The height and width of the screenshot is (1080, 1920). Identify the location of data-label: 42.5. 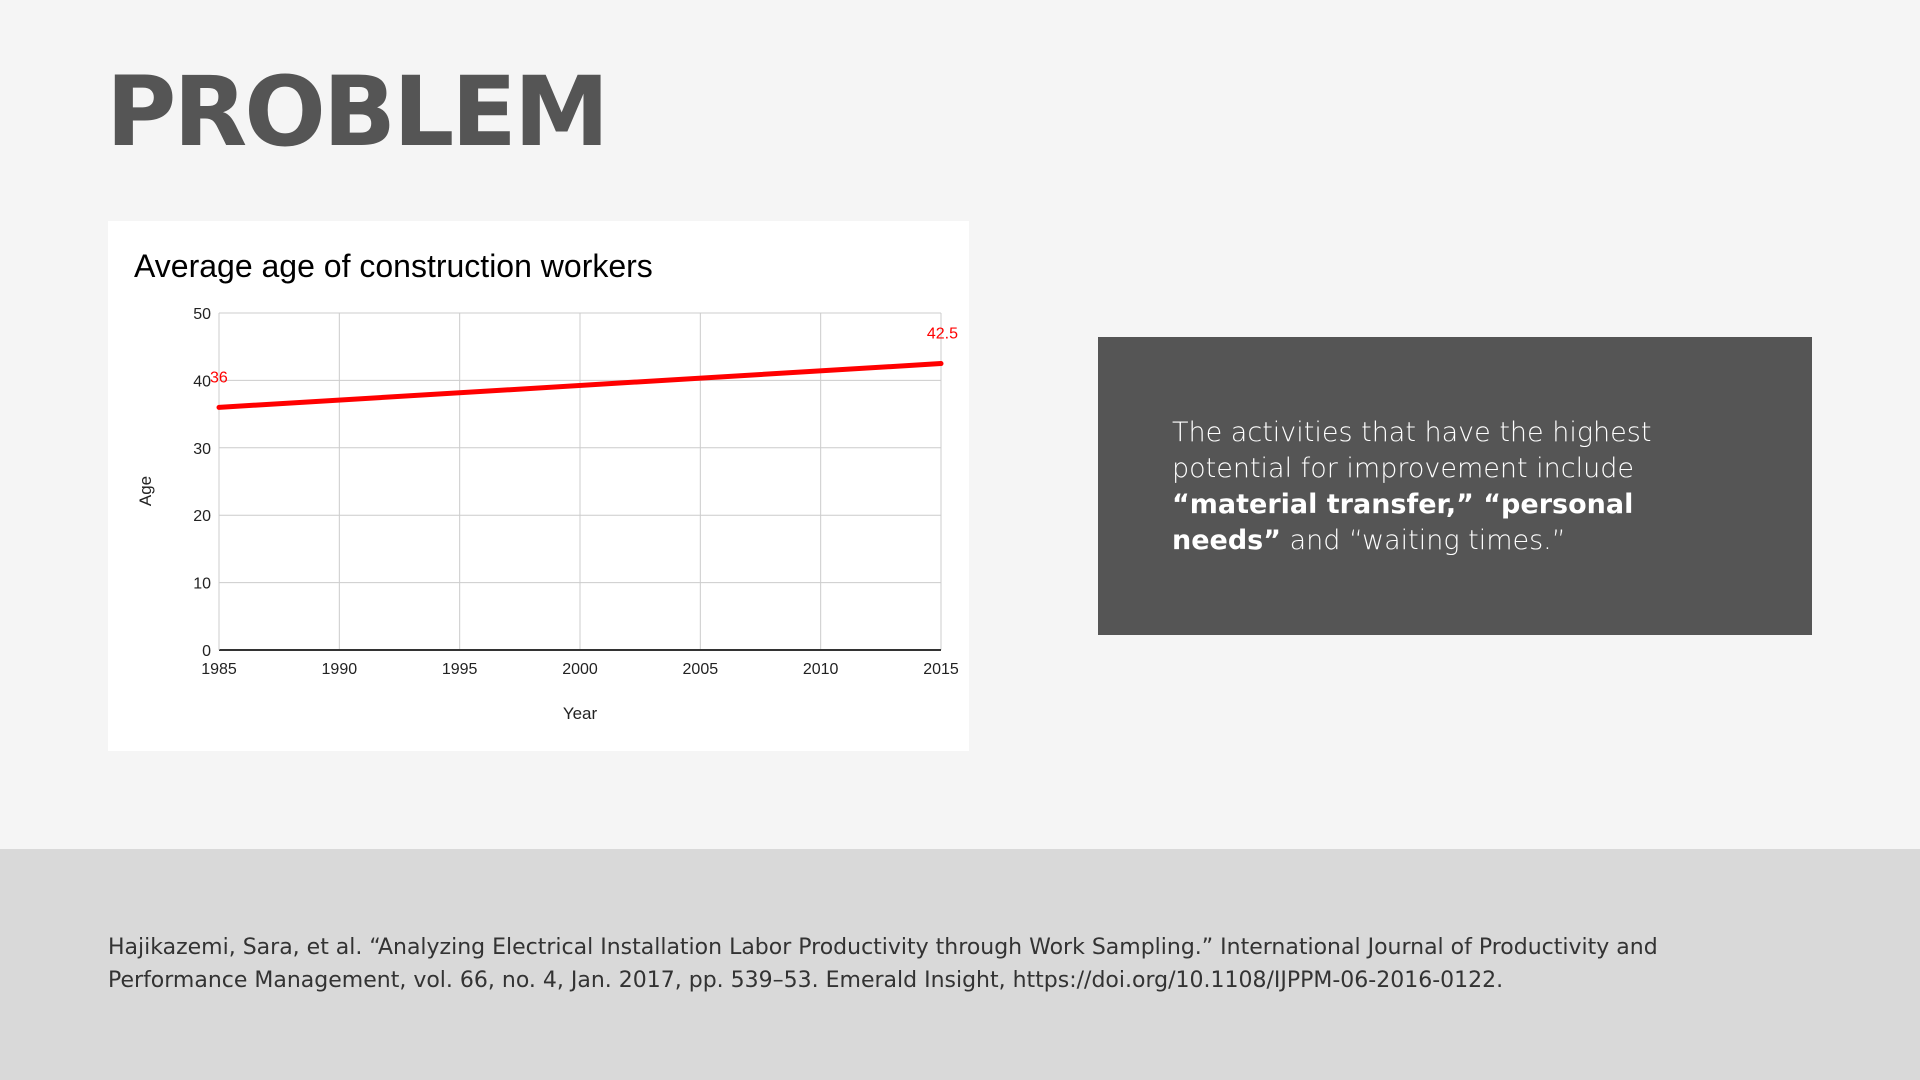
(942, 334).